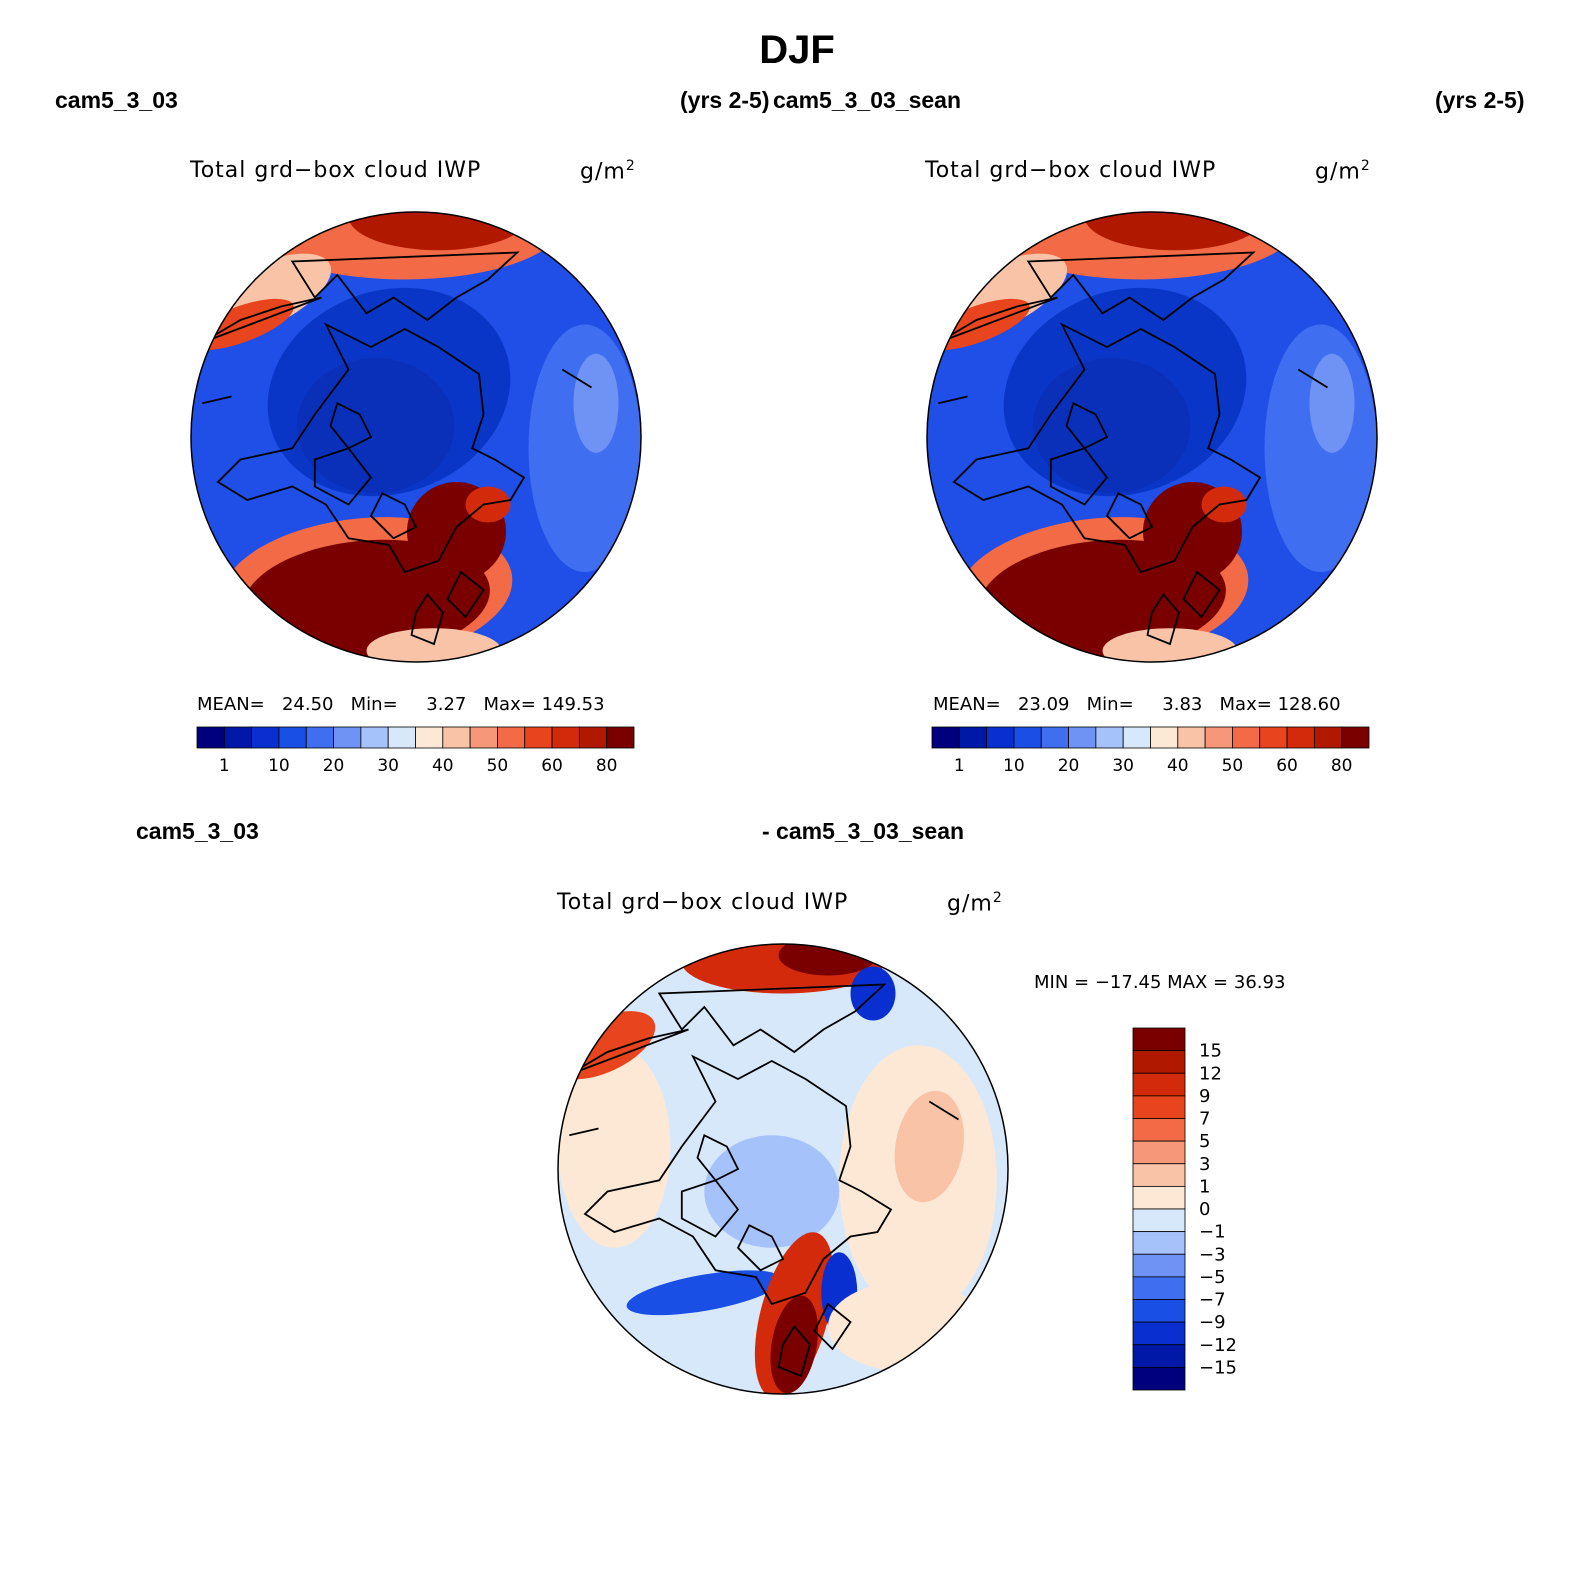 The height and width of the screenshot is (1594, 1594). What do you see at coordinates (1204, 1186) in the screenshot?
I see `colorbar-3-tick-label: 1` at bounding box center [1204, 1186].